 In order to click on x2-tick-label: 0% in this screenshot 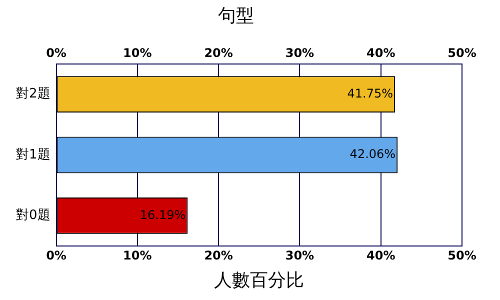, I will do `click(56, 53)`.